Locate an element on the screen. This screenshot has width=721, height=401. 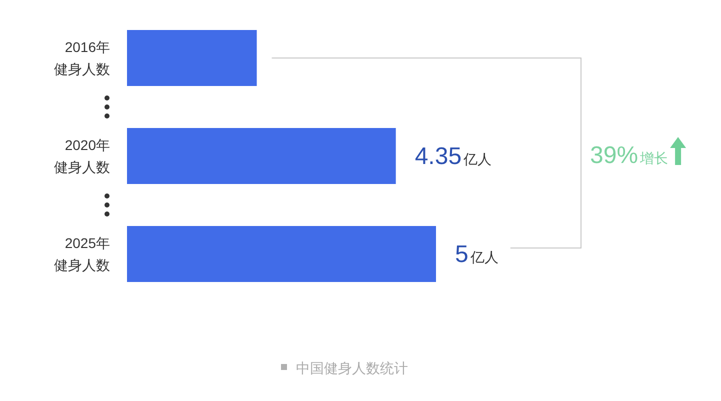
y-tick-label: 2025年健身人数 is located at coordinates (82, 254).